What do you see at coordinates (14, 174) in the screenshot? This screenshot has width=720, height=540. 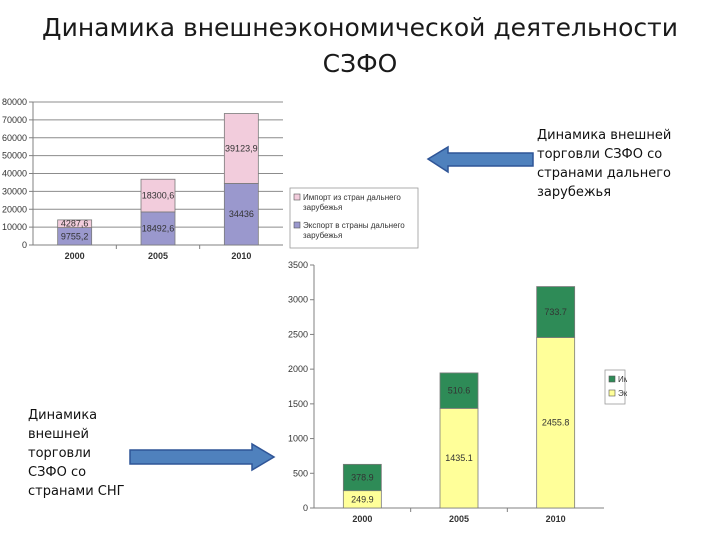 I see `y-tick-label: 40000` at bounding box center [14, 174].